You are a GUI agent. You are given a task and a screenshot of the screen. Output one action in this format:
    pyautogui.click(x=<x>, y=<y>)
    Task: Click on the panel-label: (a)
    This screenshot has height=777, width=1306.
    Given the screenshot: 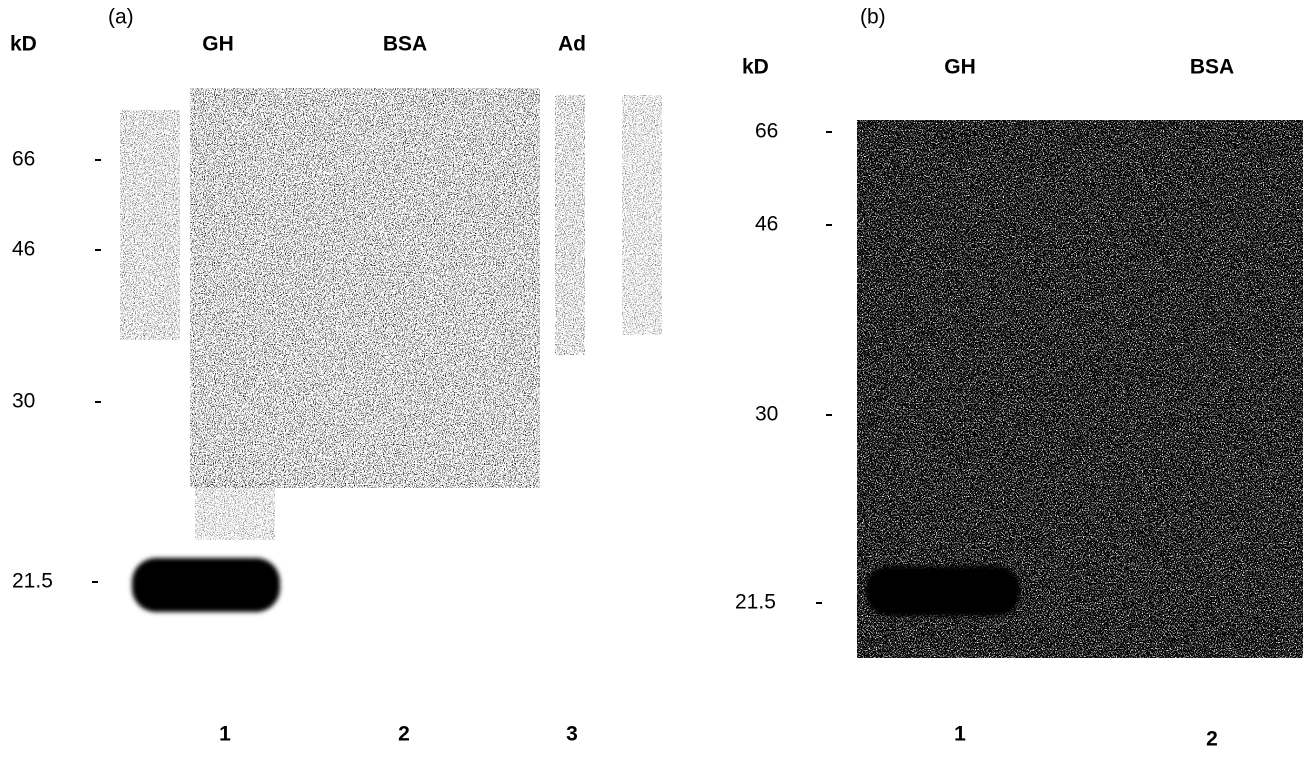 What is the action you would take?
    pyautogui.click(x=121, y=17)
    